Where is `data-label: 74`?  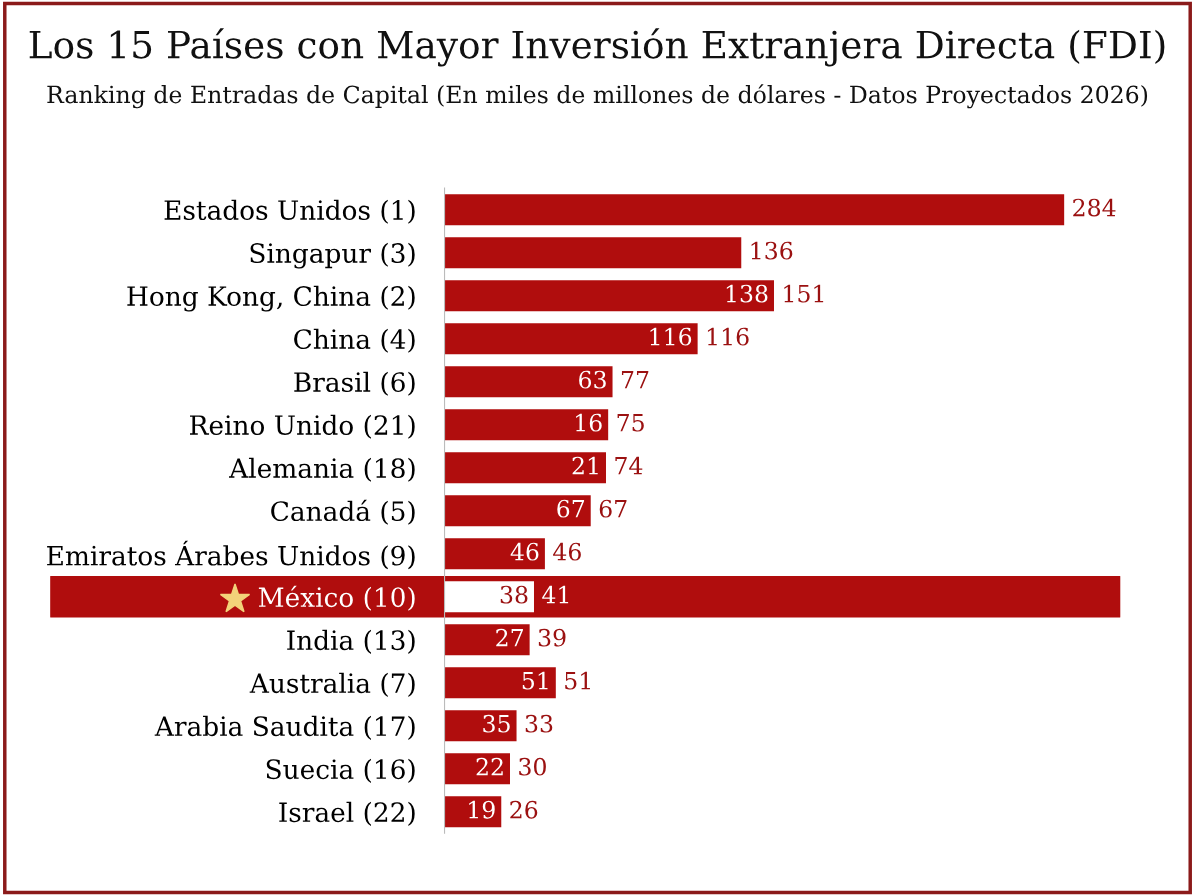
data-label: 74 is located at coordinates (629, 465).